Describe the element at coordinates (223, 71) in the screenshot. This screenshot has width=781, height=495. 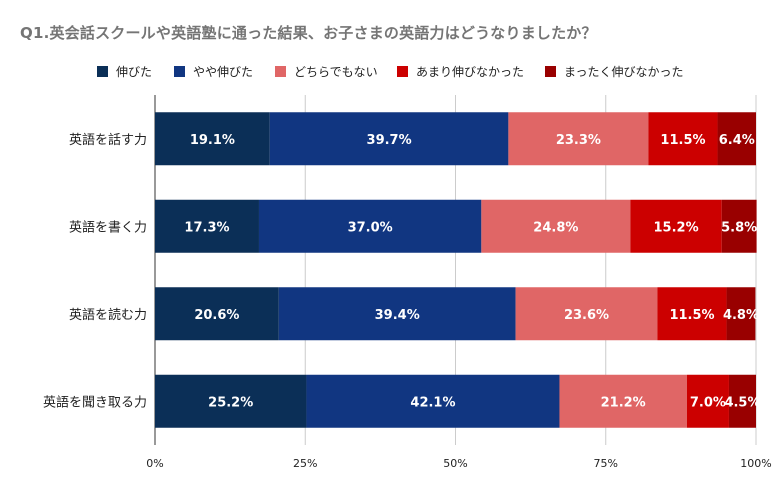
I see `legend-label-1: やや伸びた` at that location.